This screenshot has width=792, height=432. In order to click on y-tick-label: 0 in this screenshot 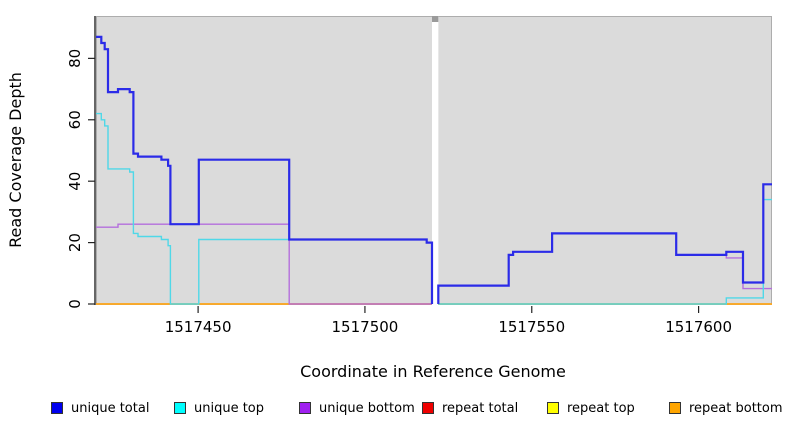, I will do `click(75, 304)`.